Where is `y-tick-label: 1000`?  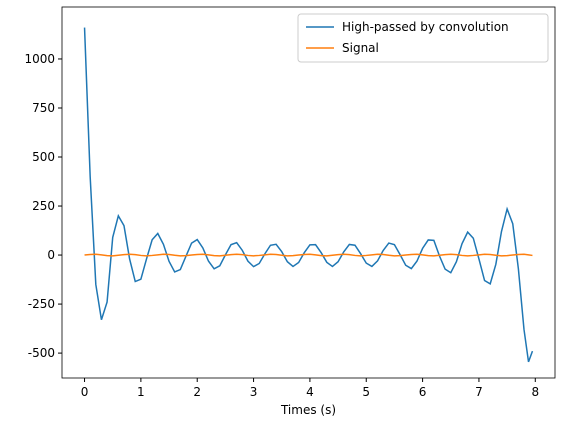 y-tick-label: 1000 is located at coordinates (39, 59).